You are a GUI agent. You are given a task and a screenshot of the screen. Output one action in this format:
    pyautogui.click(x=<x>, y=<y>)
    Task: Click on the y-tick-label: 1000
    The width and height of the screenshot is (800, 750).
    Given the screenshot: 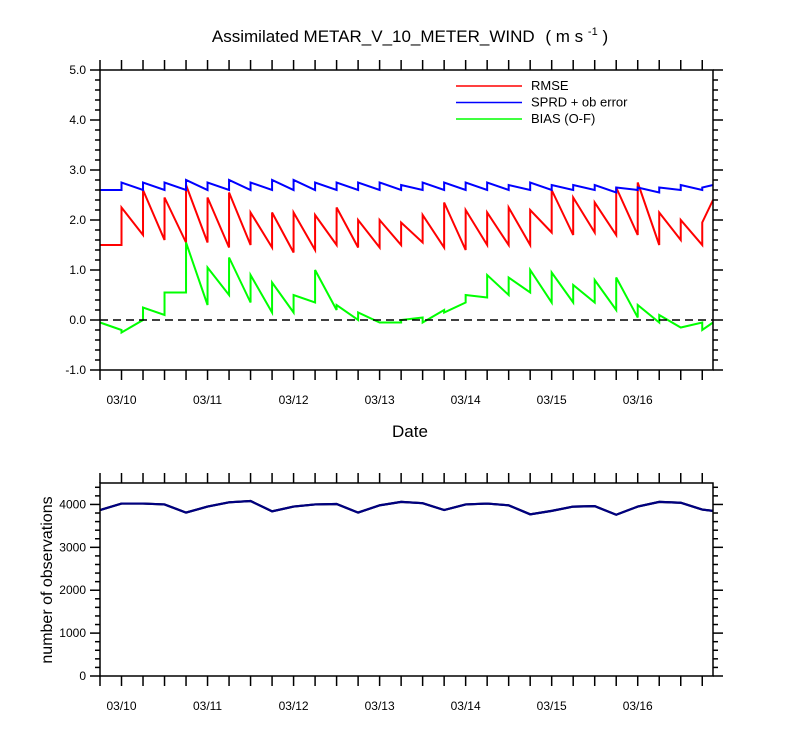 What is the action you would take?
    pyautogui.click(x=72, y=633)
    